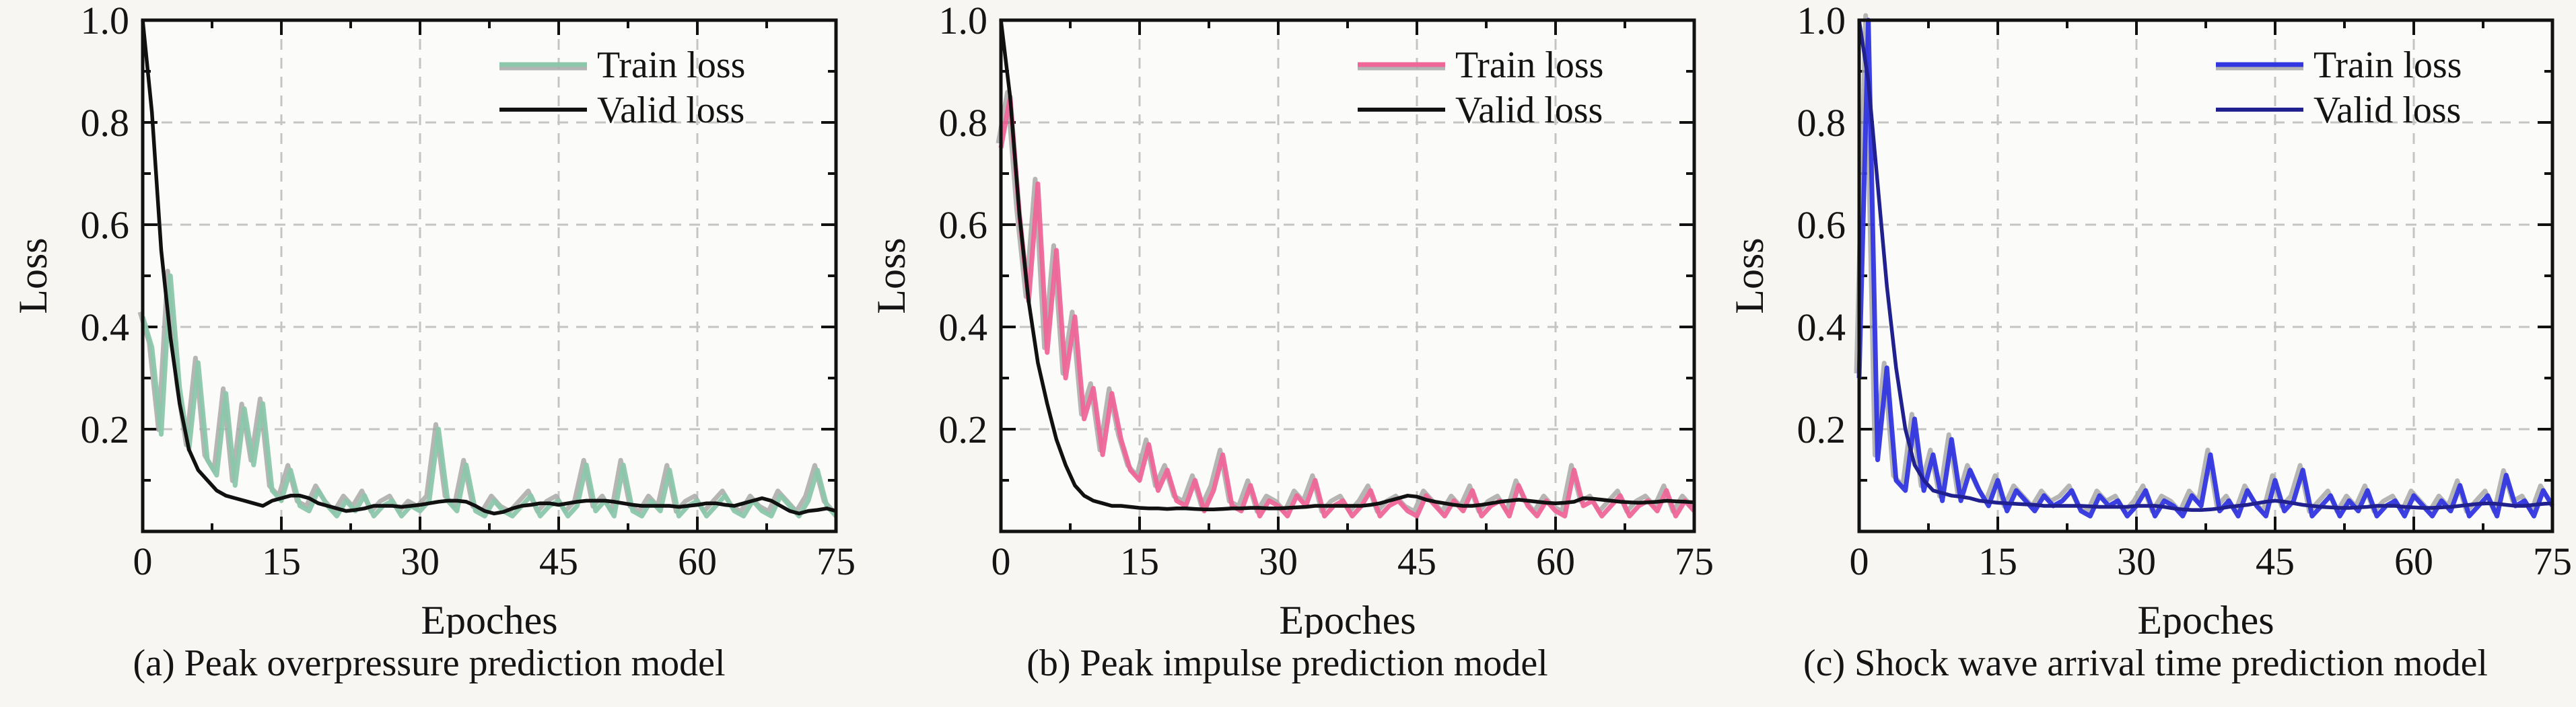 This screenshot has height=707, width=2576. What do you see at coordinates (489, 396) in the screenshot?
I see `train-loss-line` at bounding box center [489, 396].